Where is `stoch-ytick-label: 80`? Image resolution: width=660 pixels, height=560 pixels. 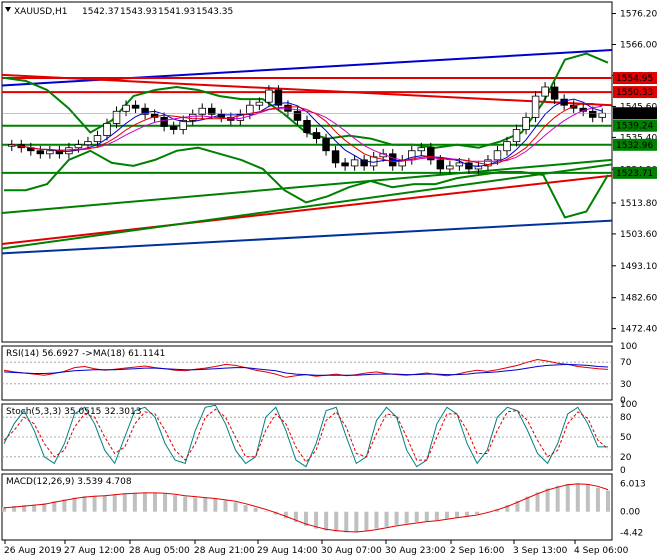
stoch-ytick-label: 80 is located at coordinates (626, 418).